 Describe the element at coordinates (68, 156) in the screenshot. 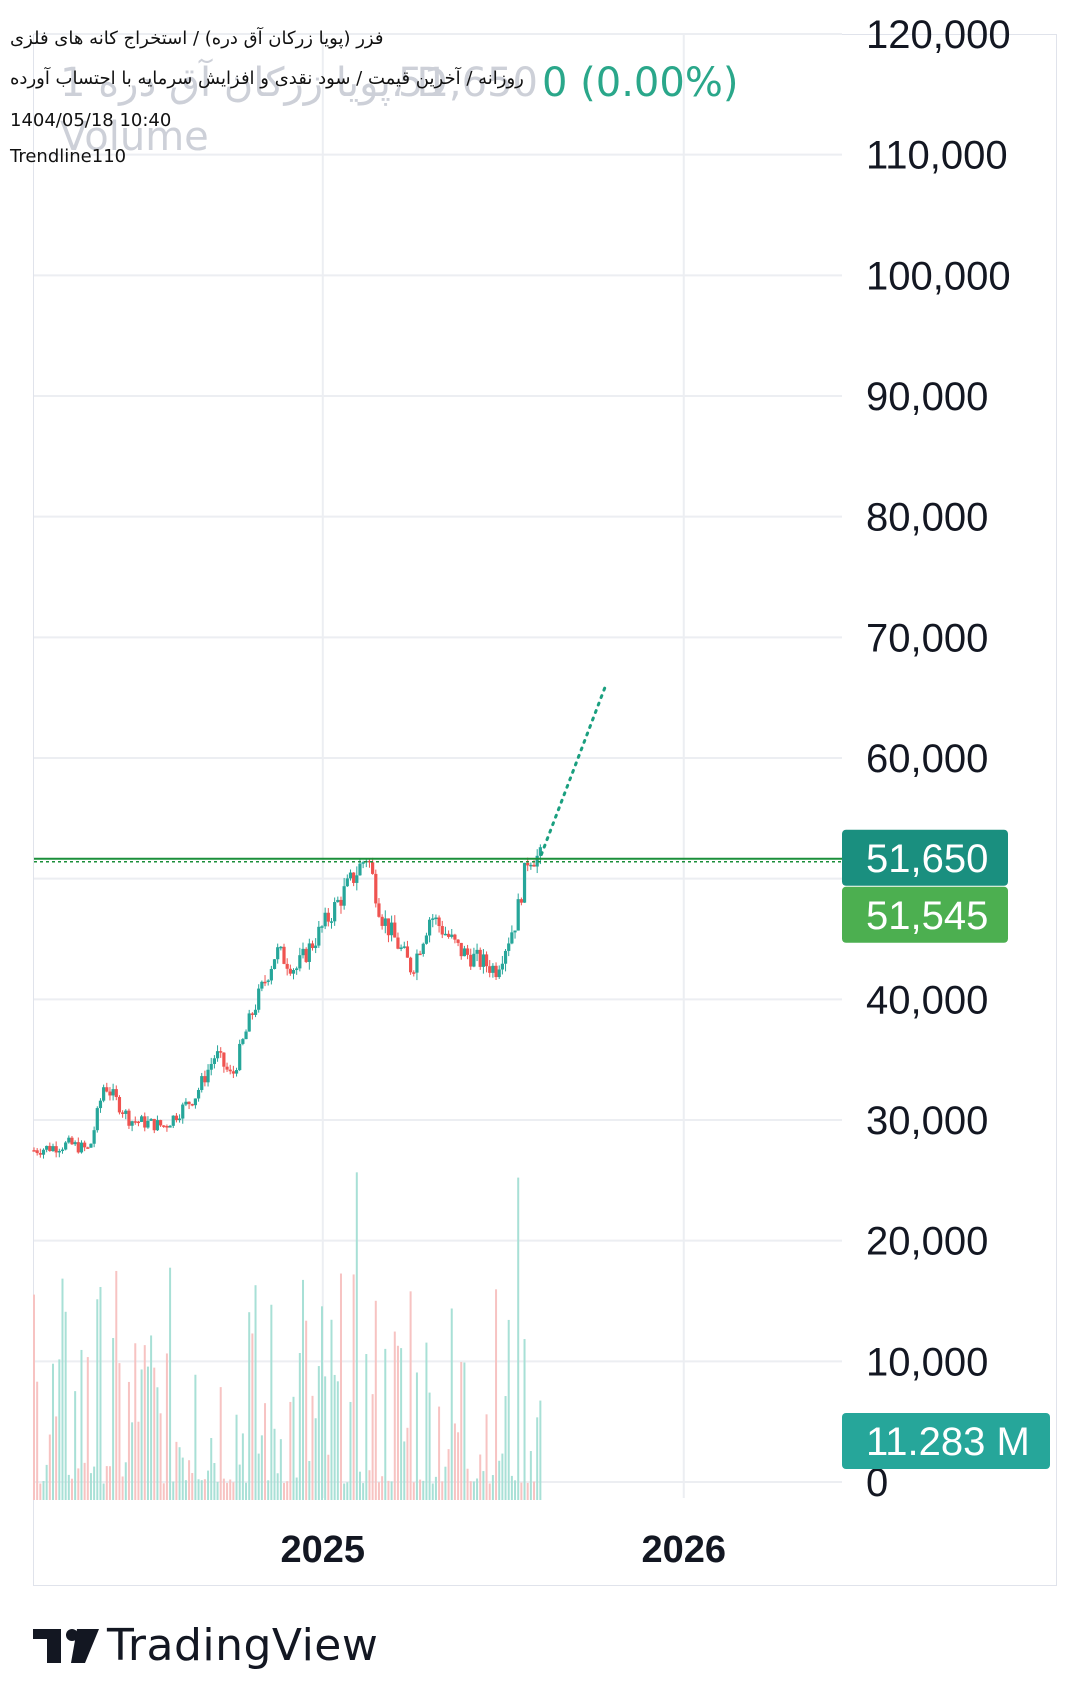

I see `author-name: Trendline110` at that location.